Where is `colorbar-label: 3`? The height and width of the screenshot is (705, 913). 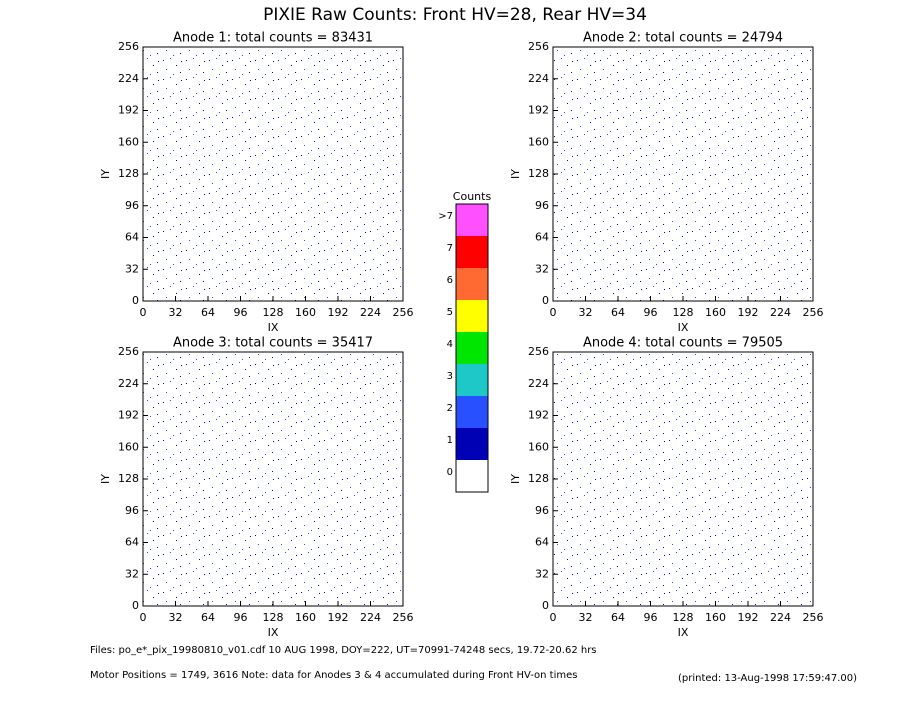 colorbar-label: 3 is located at coordinates (450, 376).